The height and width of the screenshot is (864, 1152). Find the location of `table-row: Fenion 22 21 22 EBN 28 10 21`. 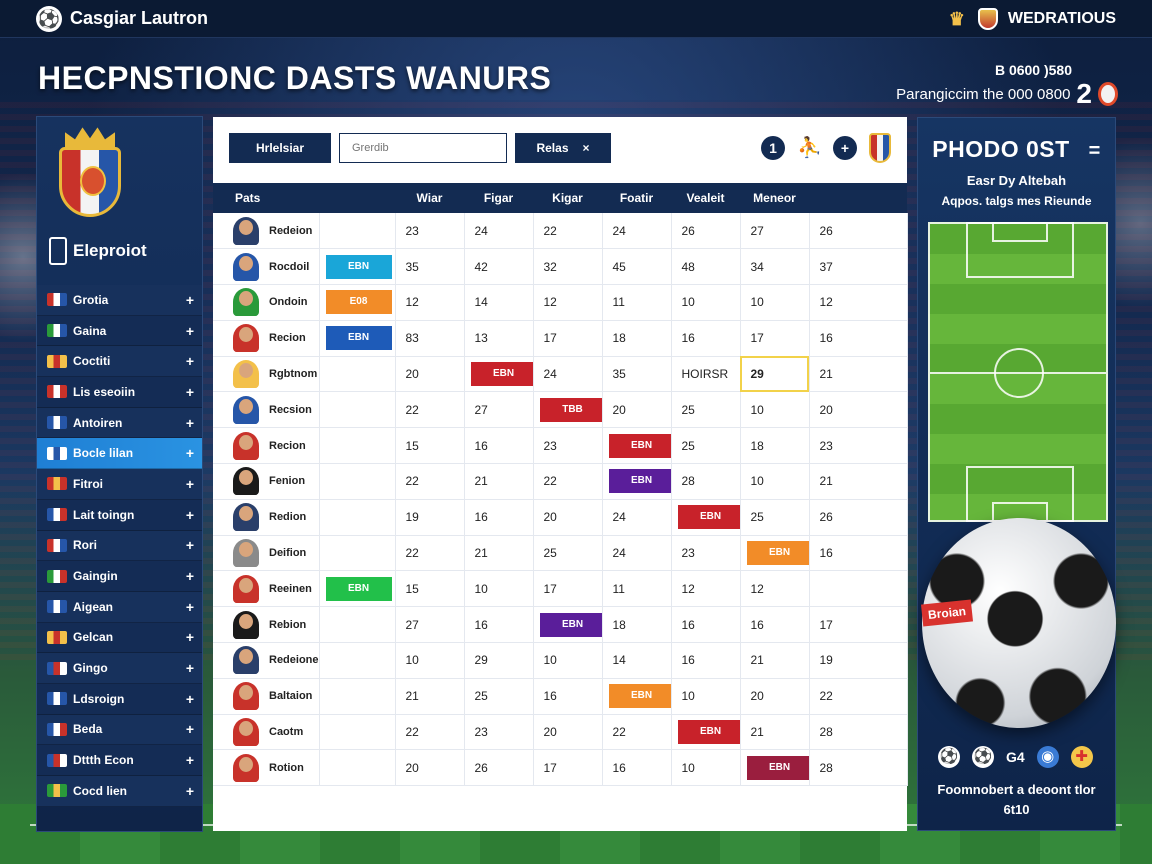

table-row: Fenion 22 21 22 EBN 28 10 21 is located at coordinates (560, 481).